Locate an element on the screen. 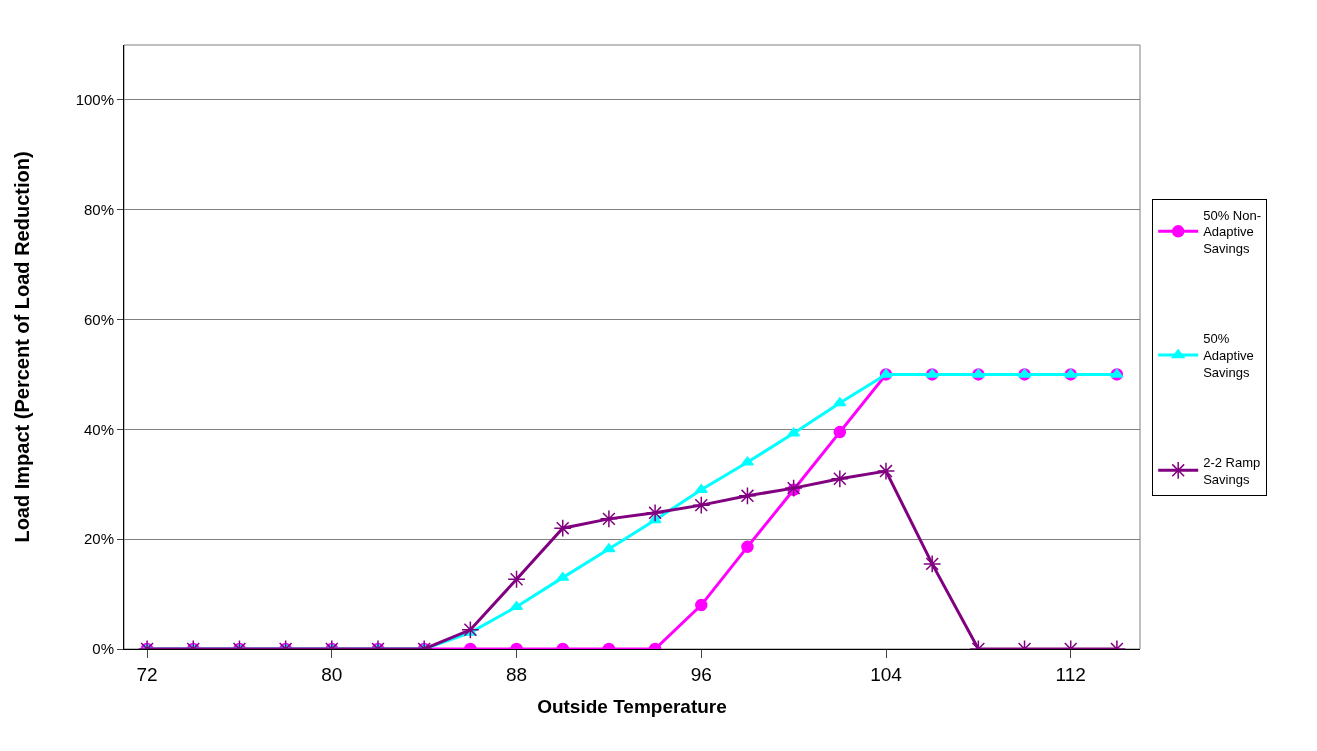 Image resolution: width=1317 pixels, height=751 pixels. y-tick-label: 0% is located at coordinates (103, 649).